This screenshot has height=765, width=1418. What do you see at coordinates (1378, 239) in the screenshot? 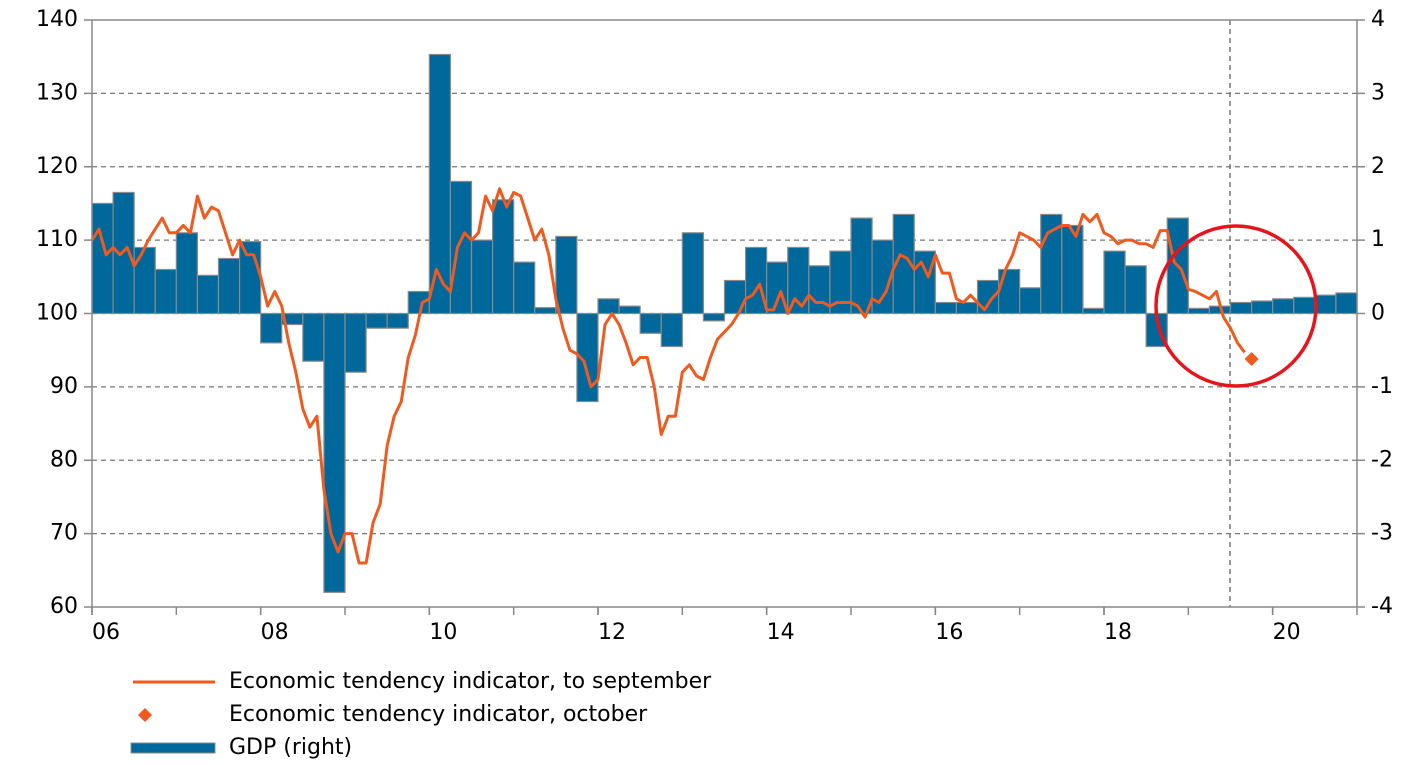
I see `y2-tick-label: 1` at bounding box center [1378, 239].